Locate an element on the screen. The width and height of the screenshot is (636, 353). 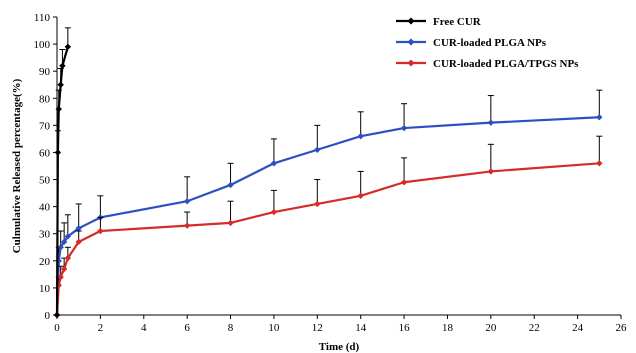
x-tick-label: 24 is located at coordinates (578, 328).